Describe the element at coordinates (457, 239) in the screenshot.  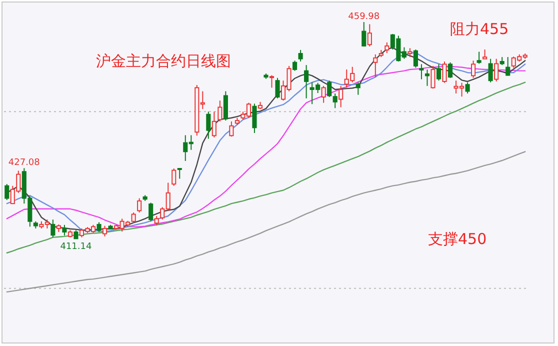
I see `annotation: 支撑450` at that location.